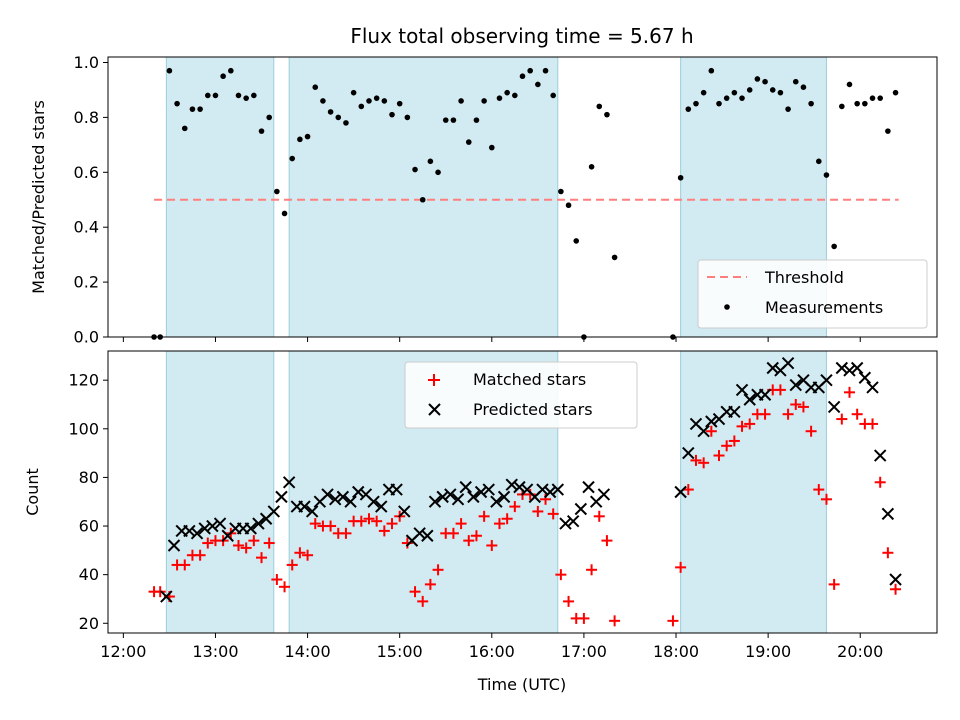  I want to click on x-tick-label: 18:00, so click(676, 651).